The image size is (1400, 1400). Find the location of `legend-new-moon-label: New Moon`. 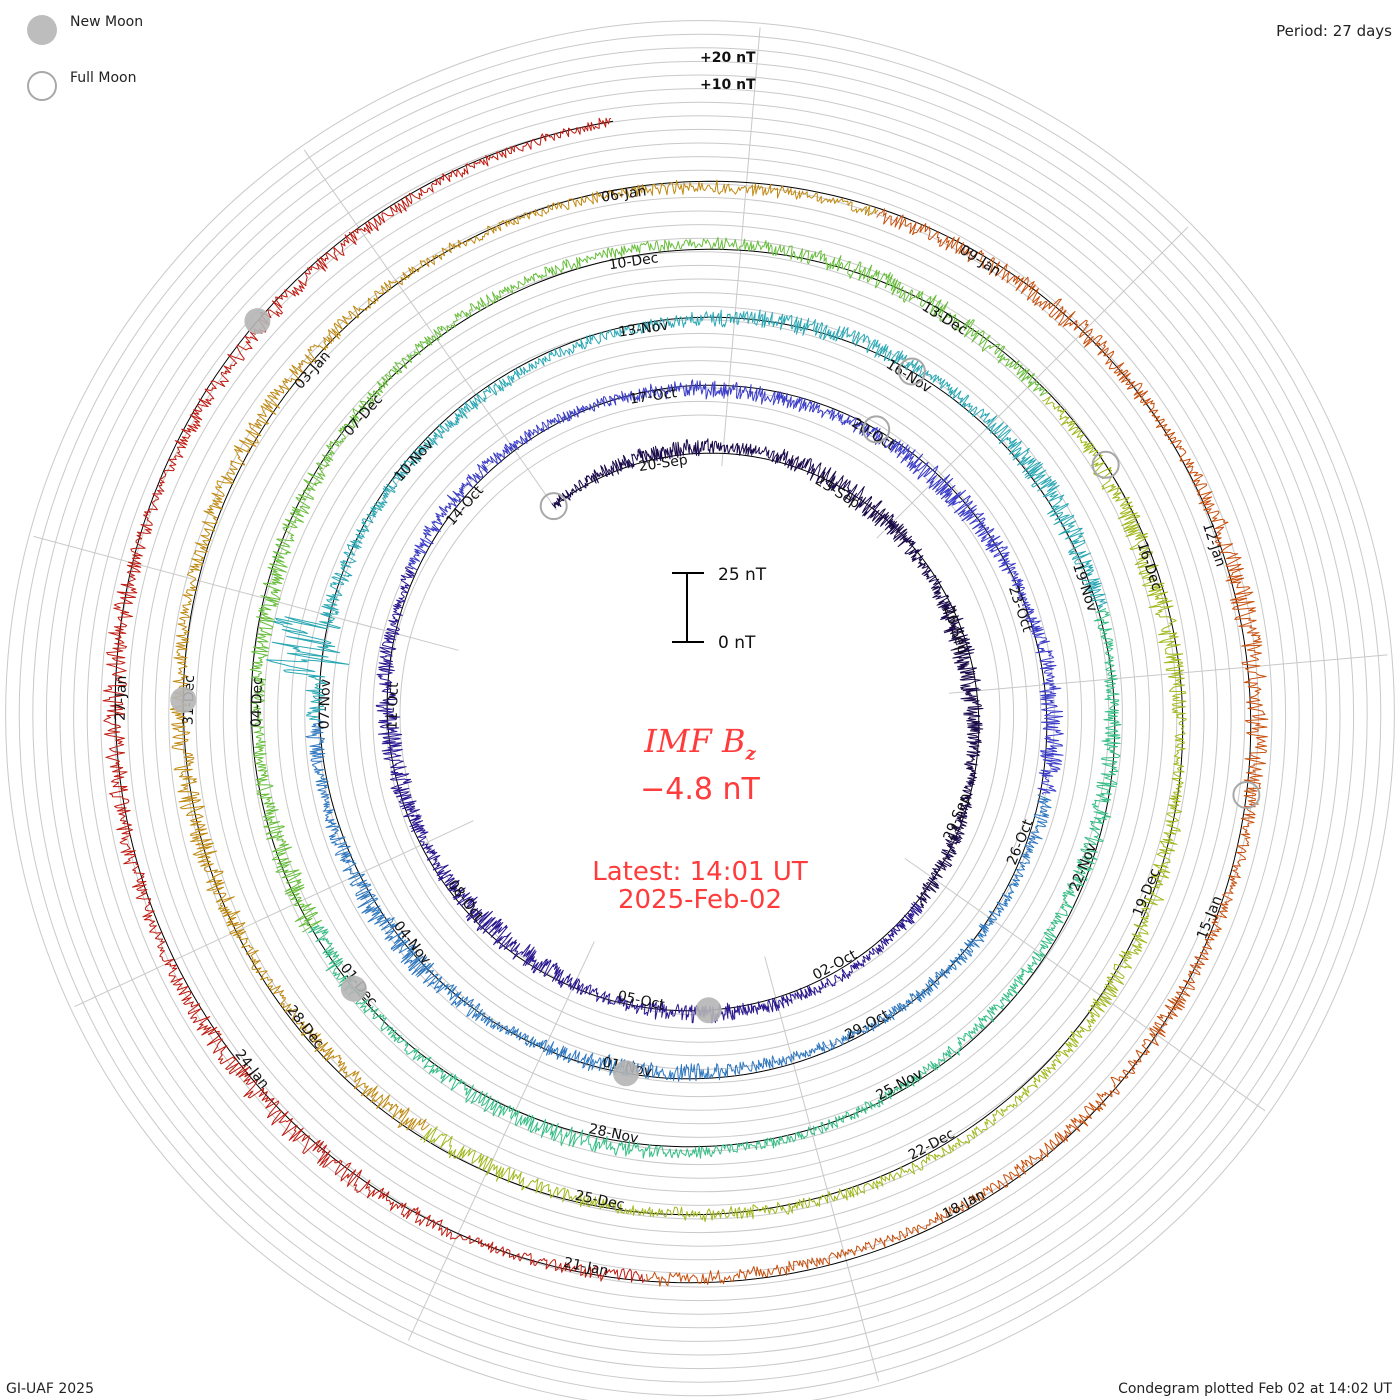

legend-new-moon-label: New Moon is located at coordinates (107, 22).